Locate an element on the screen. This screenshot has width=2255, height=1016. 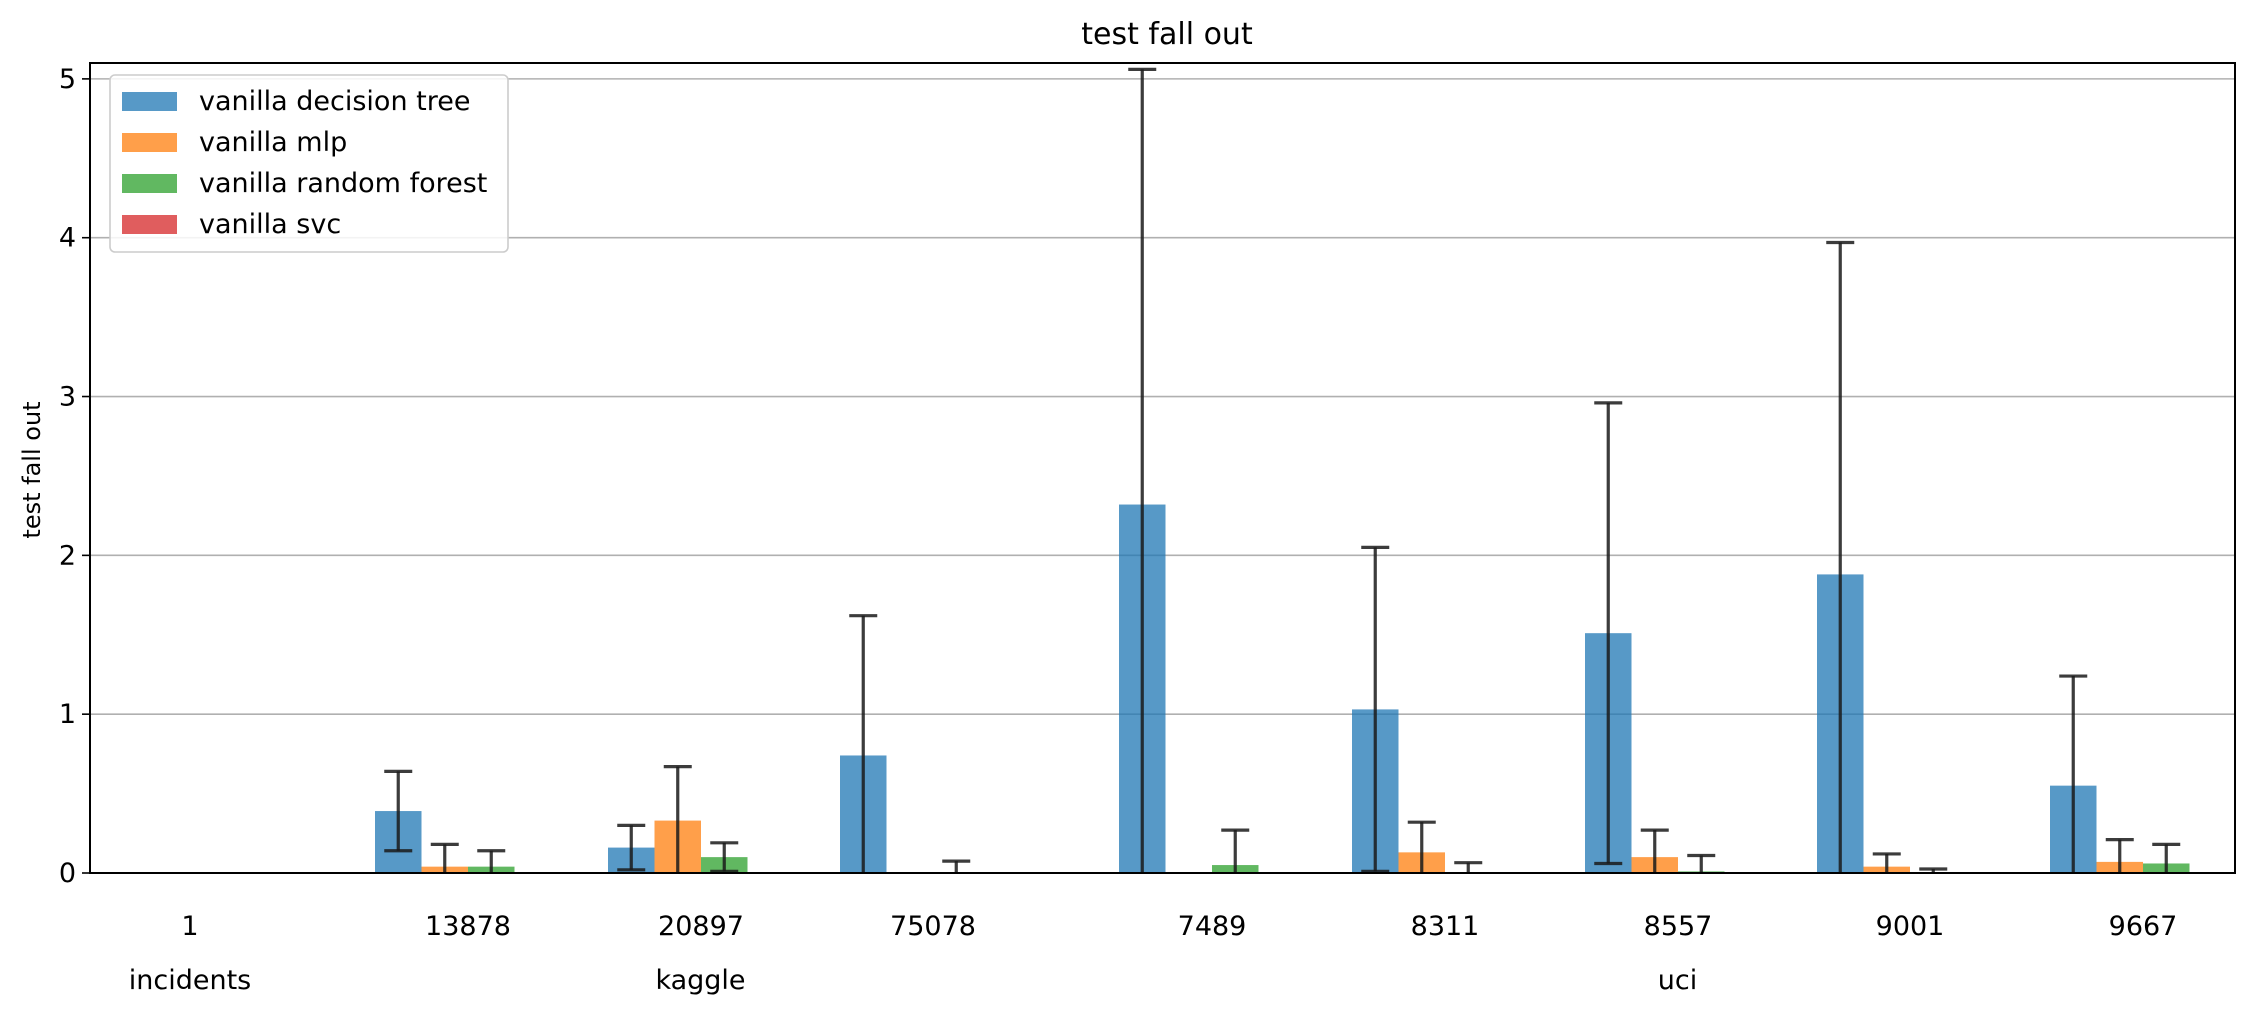
y-axis-ticks: 0 1 2 3 4 5 is located at coordinates (74, 476).